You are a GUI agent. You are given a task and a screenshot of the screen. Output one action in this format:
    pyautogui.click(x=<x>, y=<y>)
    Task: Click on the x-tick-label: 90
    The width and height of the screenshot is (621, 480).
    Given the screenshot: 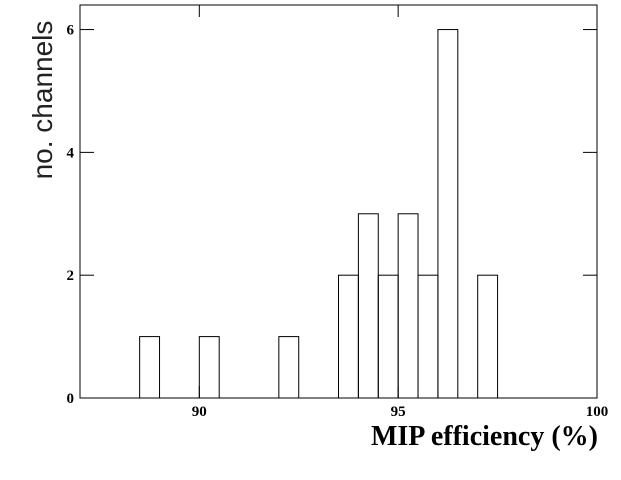 What is the action you would take?
    pyautogui.click(x=199, y=412)
    